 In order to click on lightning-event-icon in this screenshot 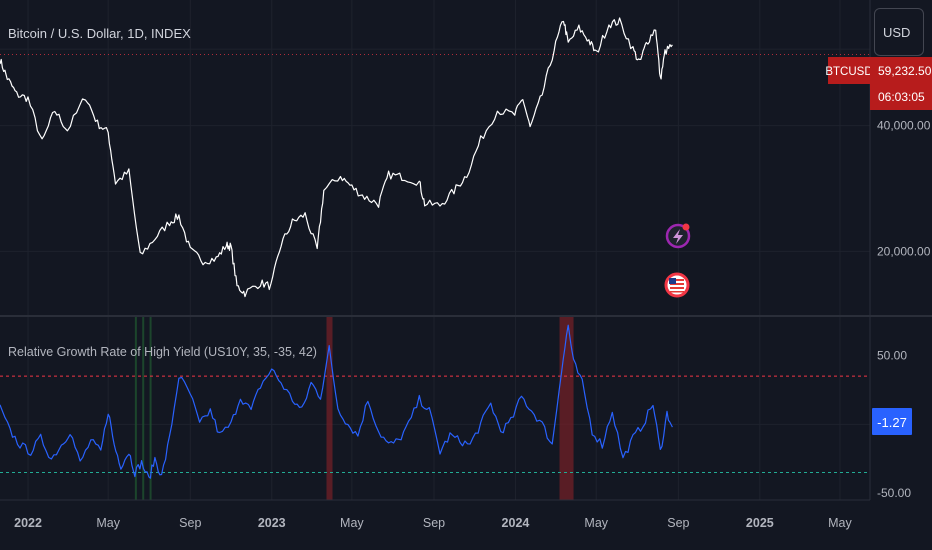, I will do `click(678, 236)`.